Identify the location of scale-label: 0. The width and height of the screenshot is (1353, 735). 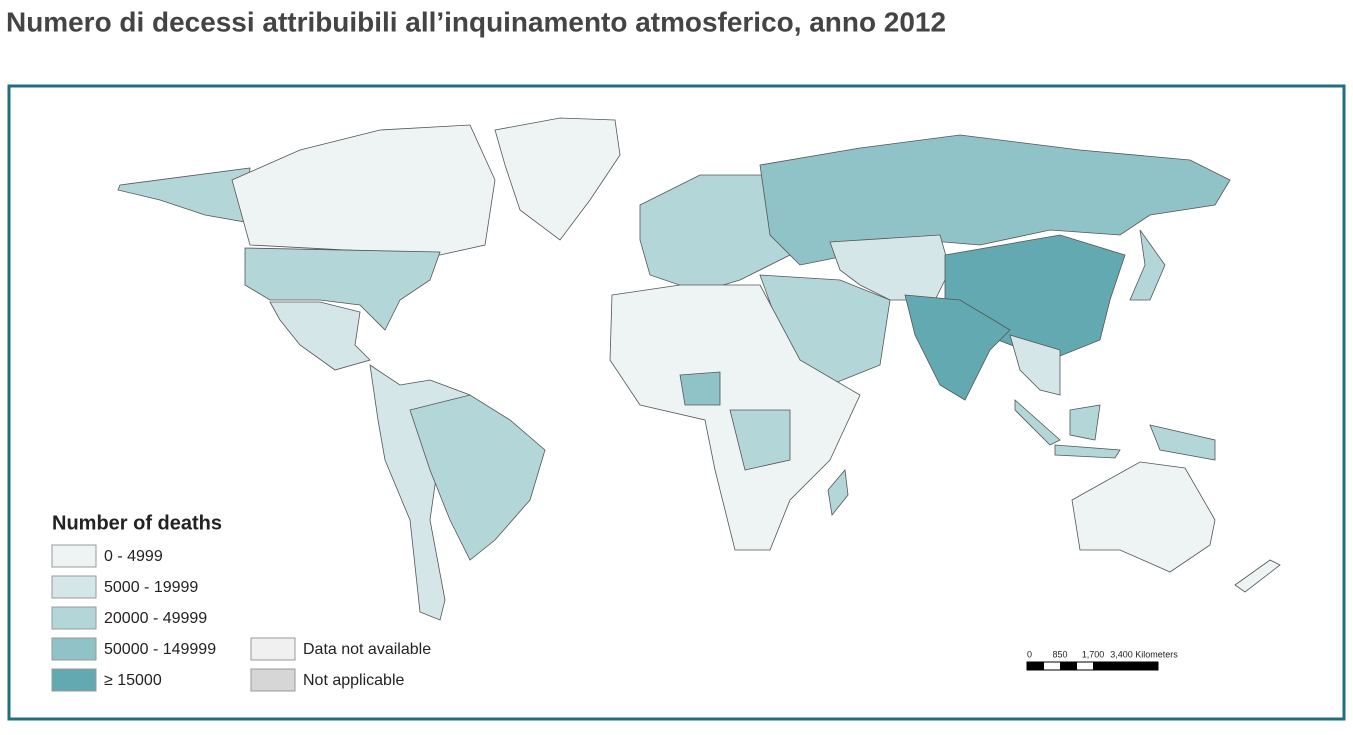
(1029, 654).